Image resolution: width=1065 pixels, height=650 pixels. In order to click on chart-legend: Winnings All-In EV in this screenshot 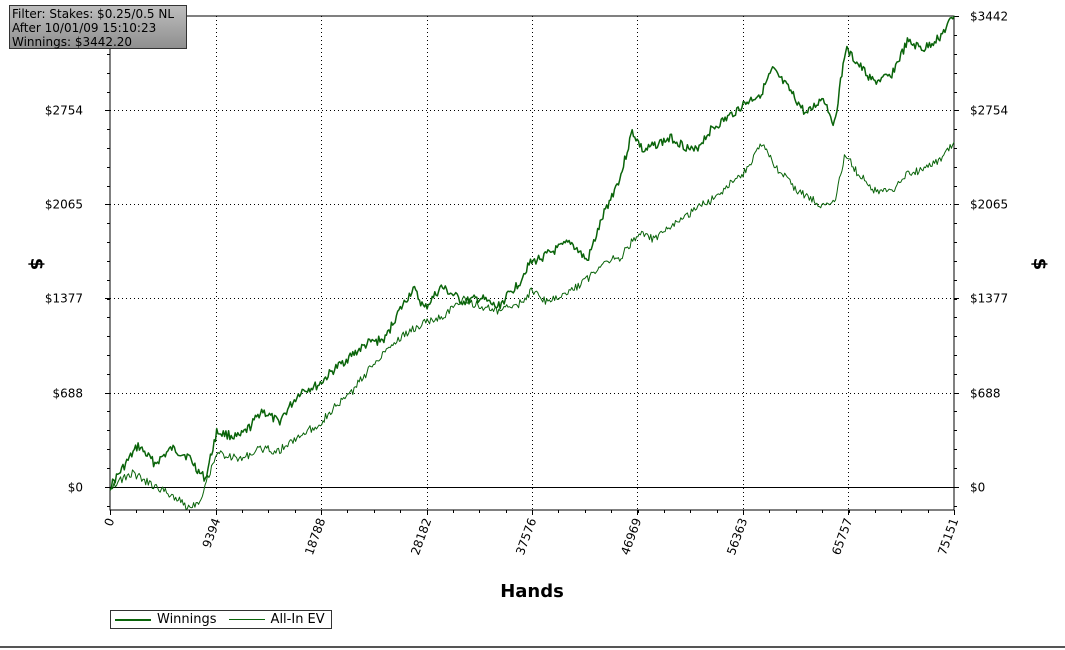, I will do `click(221, 619)`.